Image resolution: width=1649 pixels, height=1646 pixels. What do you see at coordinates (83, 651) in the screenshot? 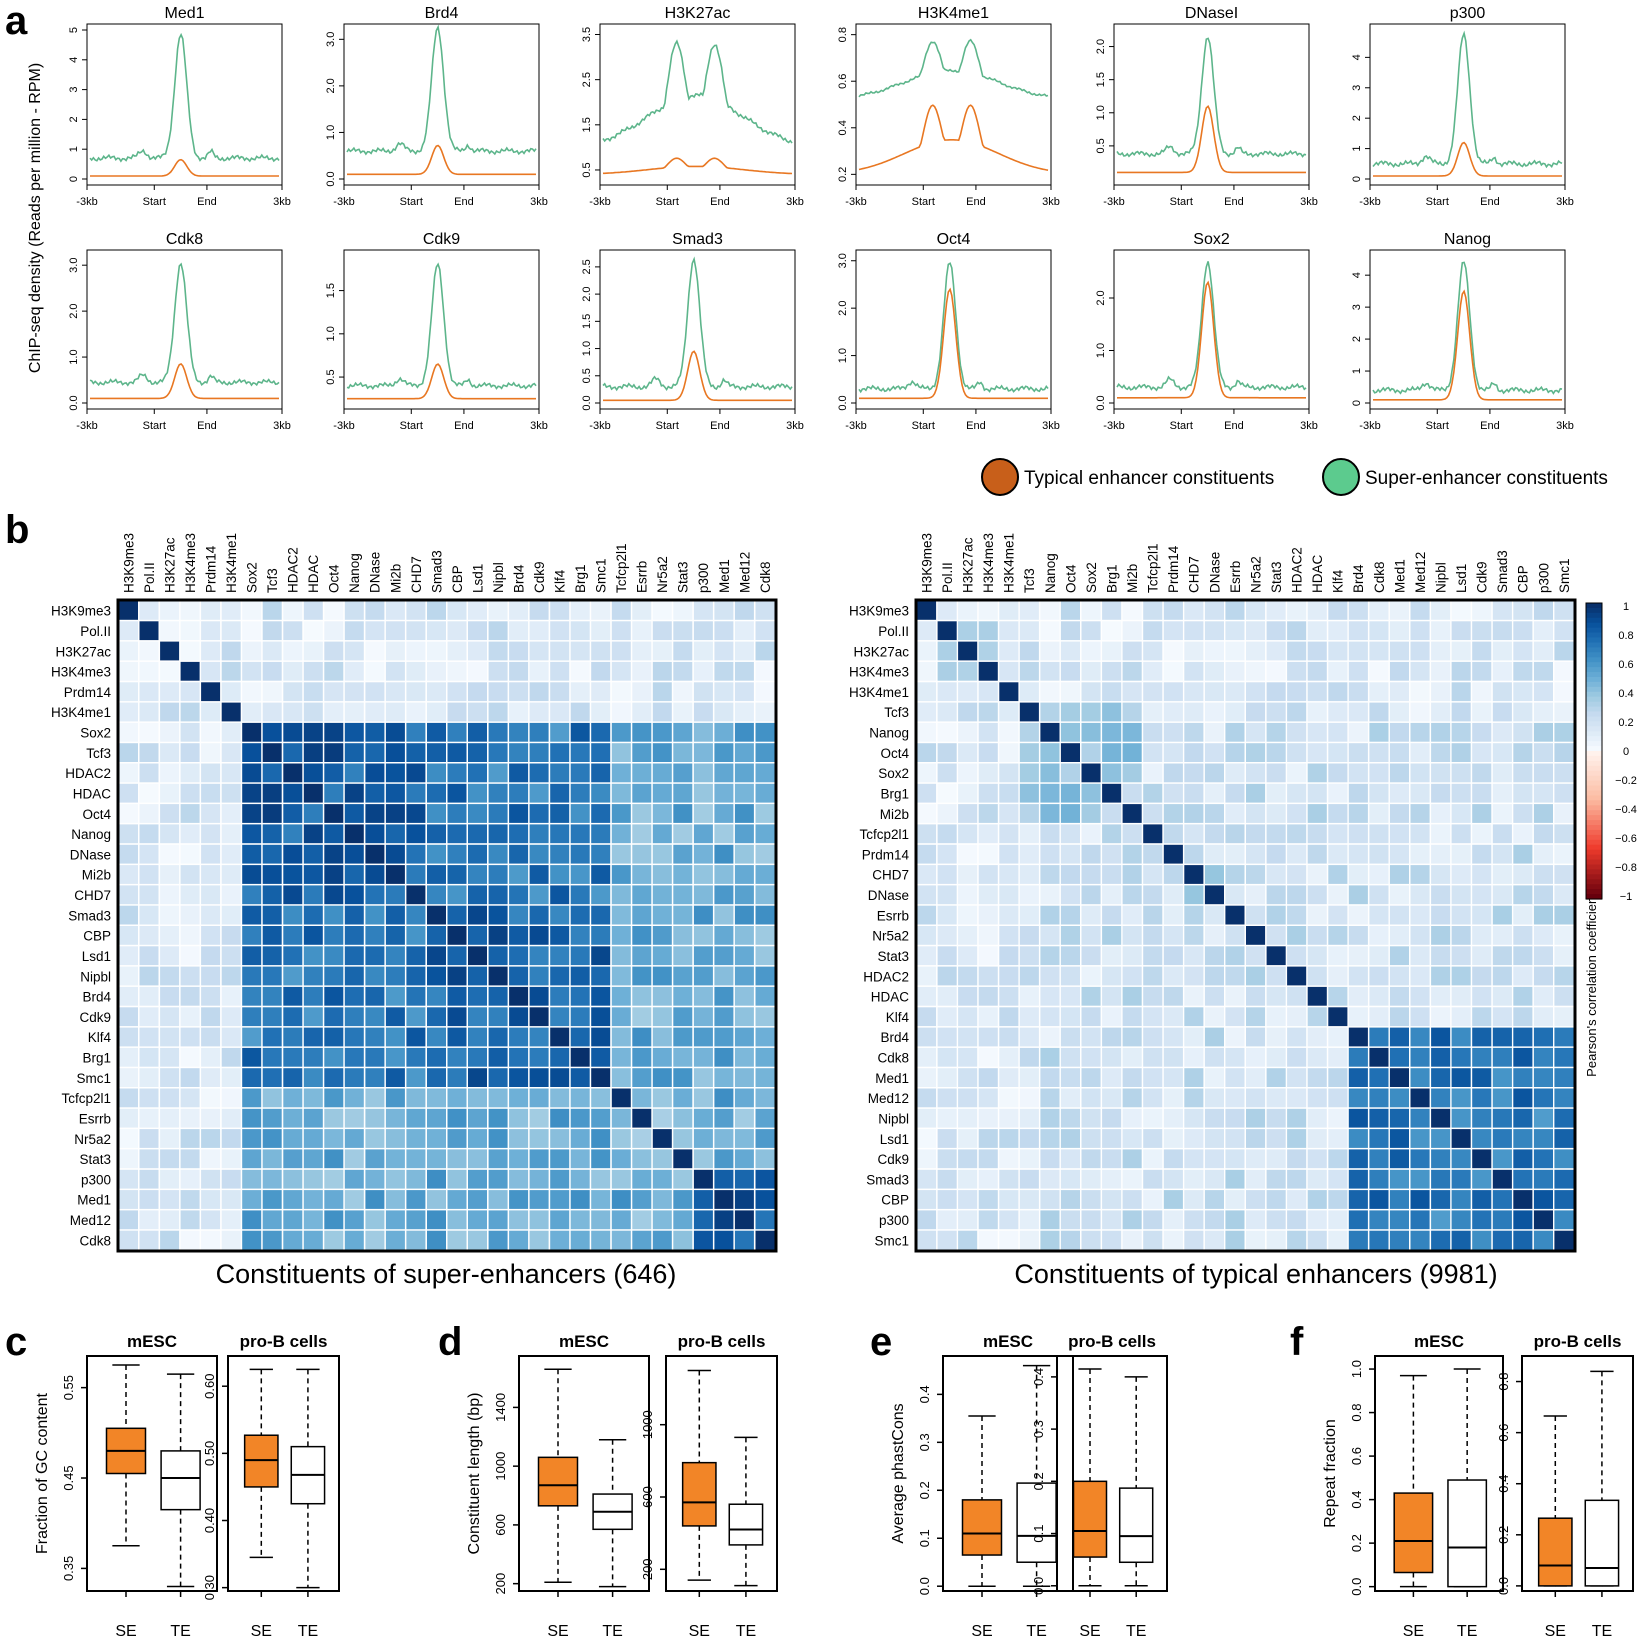
I see `heatmap-se-row-label: H3K27ac` at bounding box center [83, 651].